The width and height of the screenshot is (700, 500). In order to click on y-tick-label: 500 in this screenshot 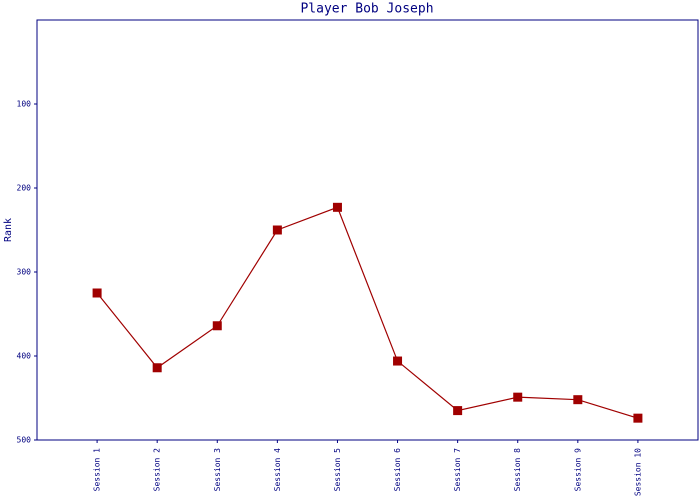, I will do `click(24, 440)`.